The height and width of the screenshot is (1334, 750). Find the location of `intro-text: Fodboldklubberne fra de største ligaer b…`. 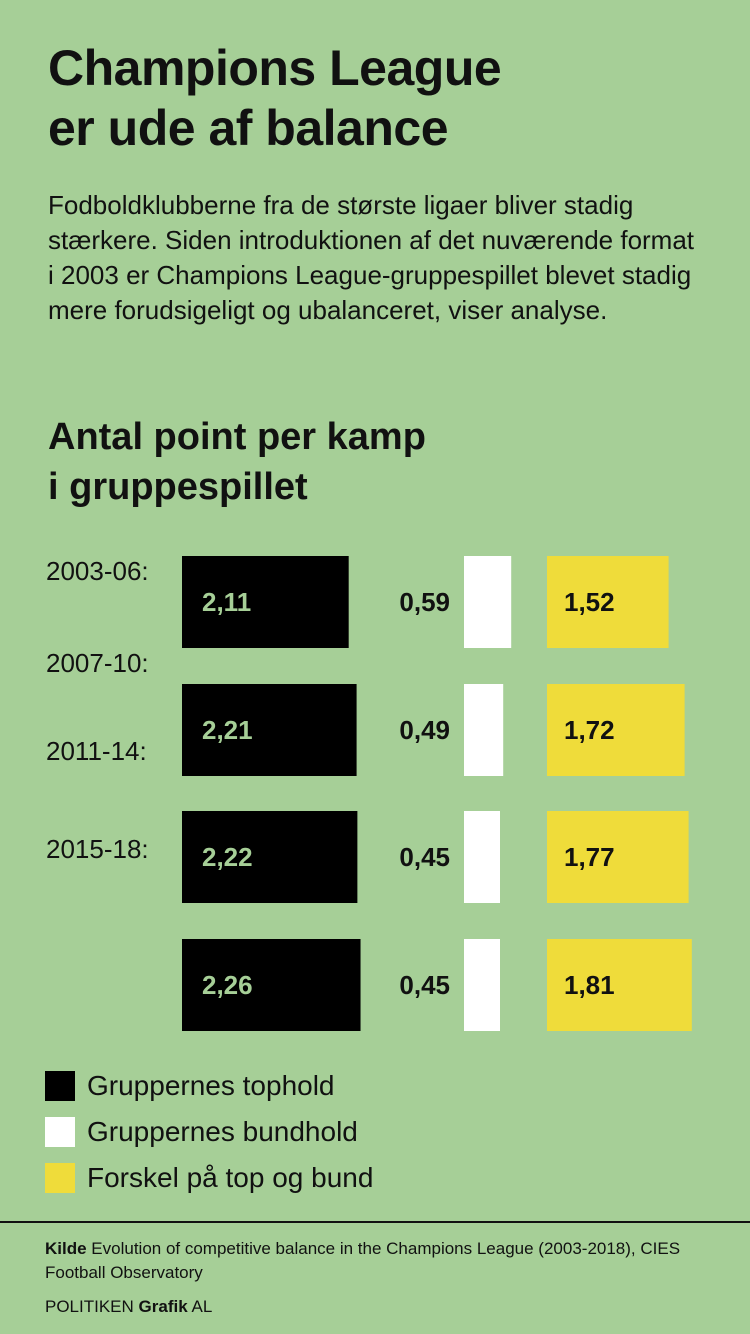

intro-text: Fodboldklubberne fra de største ligaer b… is located at coordinates (371, 257).